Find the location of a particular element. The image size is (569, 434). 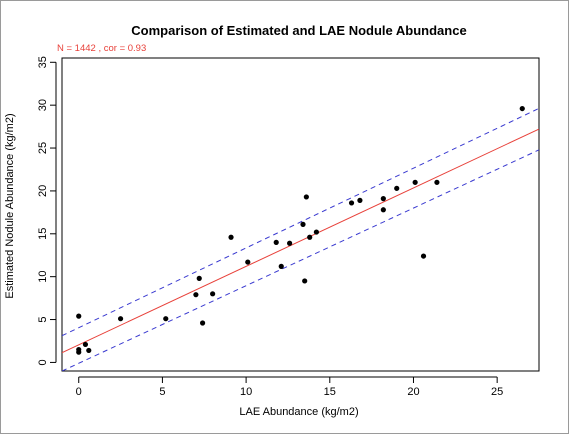

x-tick-label: 20 is located at coordinates (413, 392).